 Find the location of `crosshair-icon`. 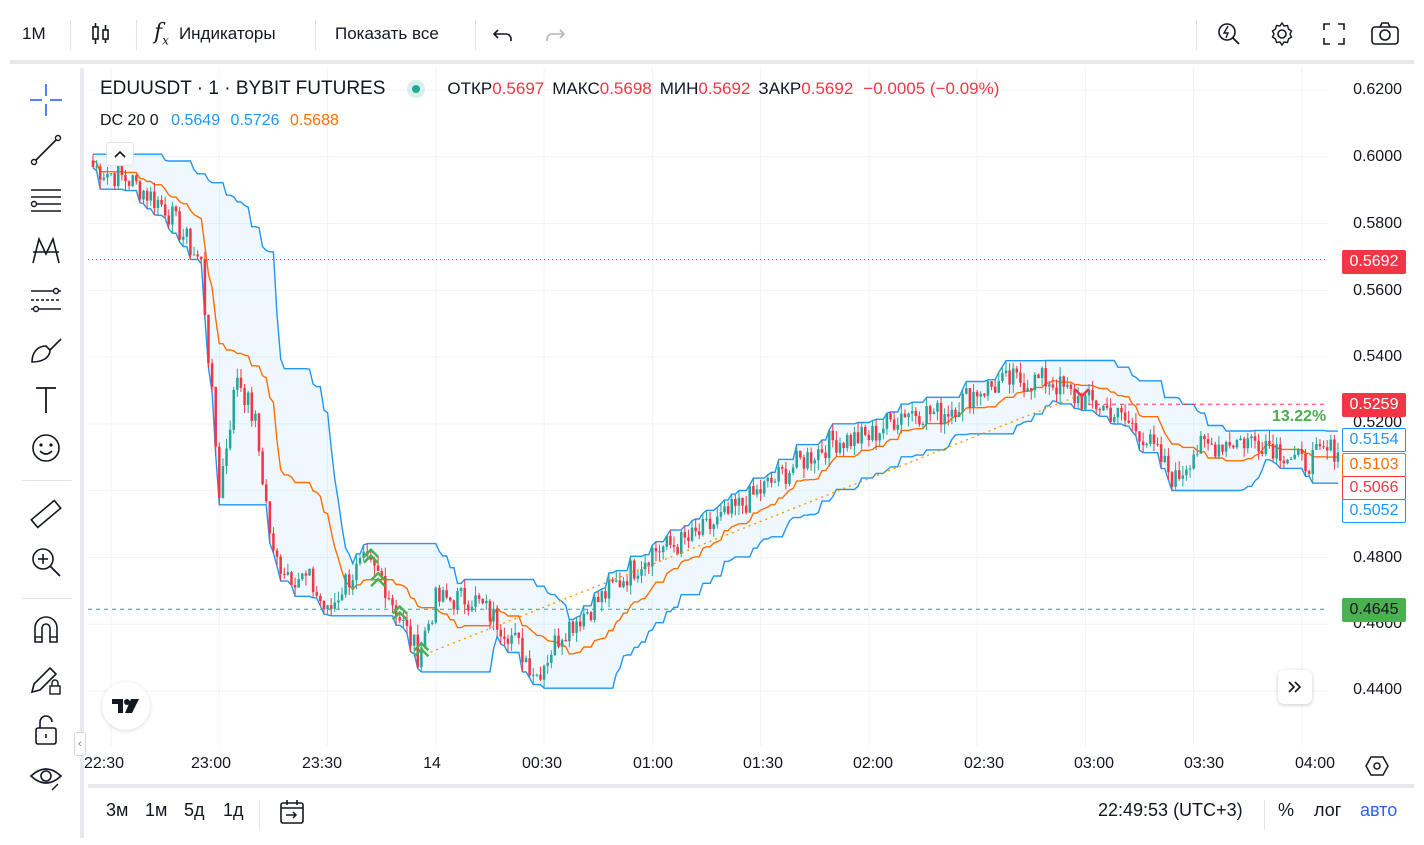

crosshair-icon is located at coordinates (46, 100).